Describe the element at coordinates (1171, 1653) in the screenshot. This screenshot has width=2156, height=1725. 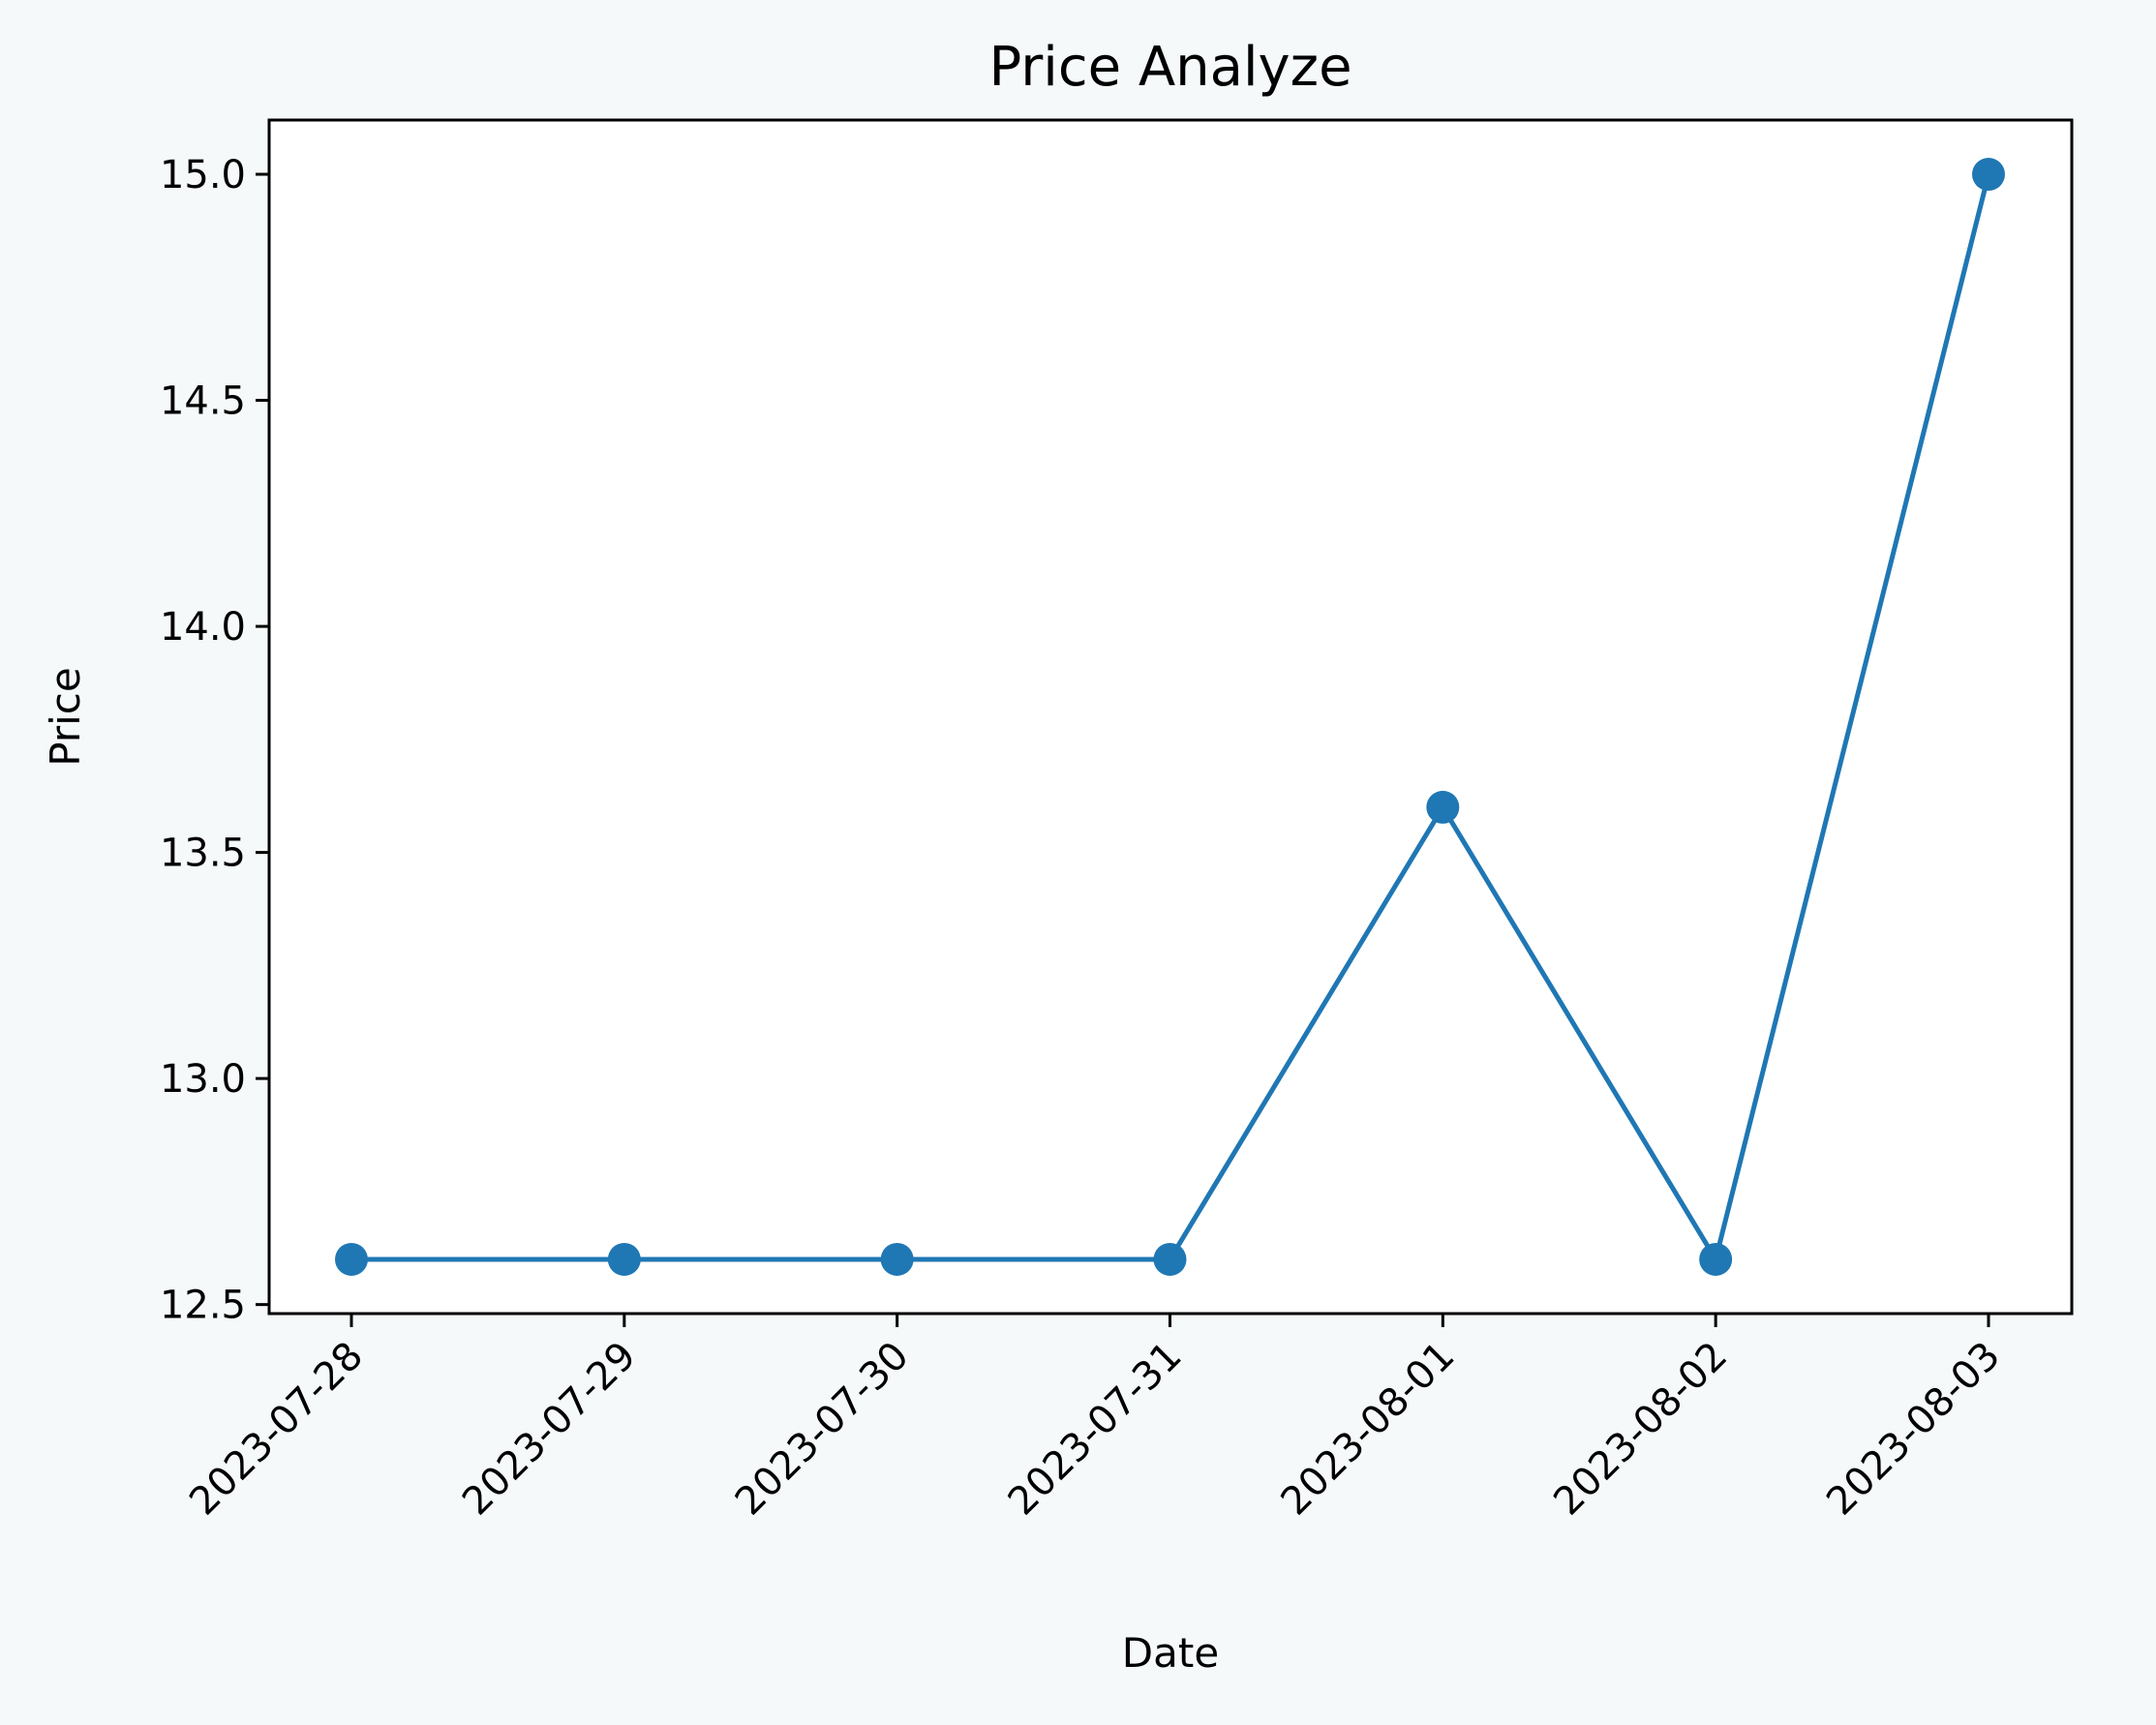
I see `x-axis-label: Date` at that location.